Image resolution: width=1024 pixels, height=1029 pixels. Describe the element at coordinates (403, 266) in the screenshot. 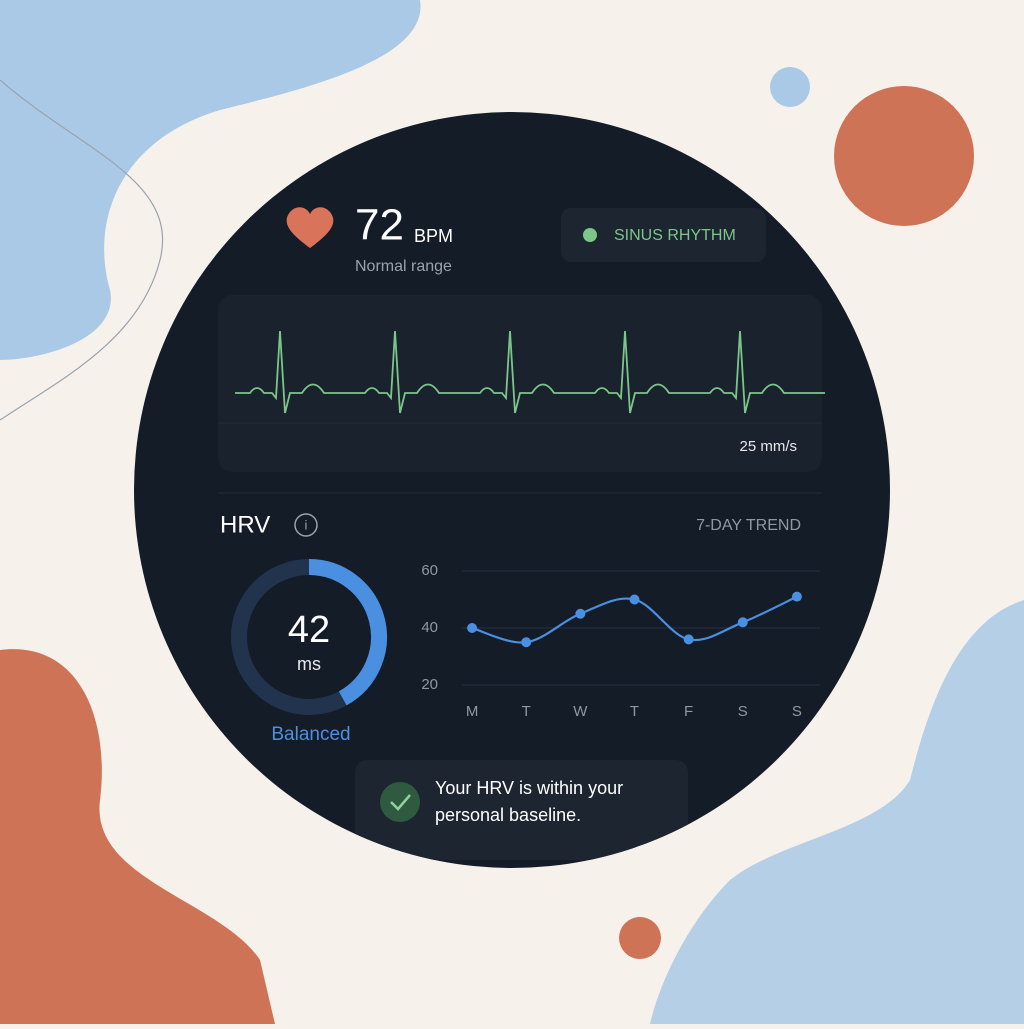

I see `status: Normal range` at that location.